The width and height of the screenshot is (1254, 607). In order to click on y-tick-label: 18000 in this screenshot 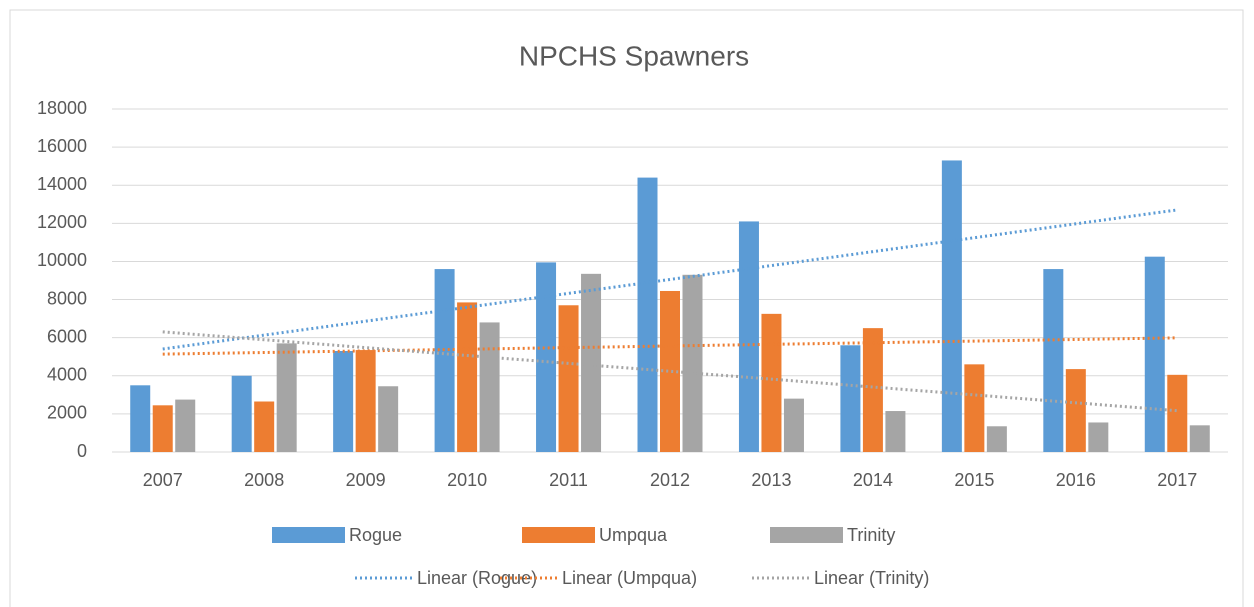, I will do `click(62, 108)`.